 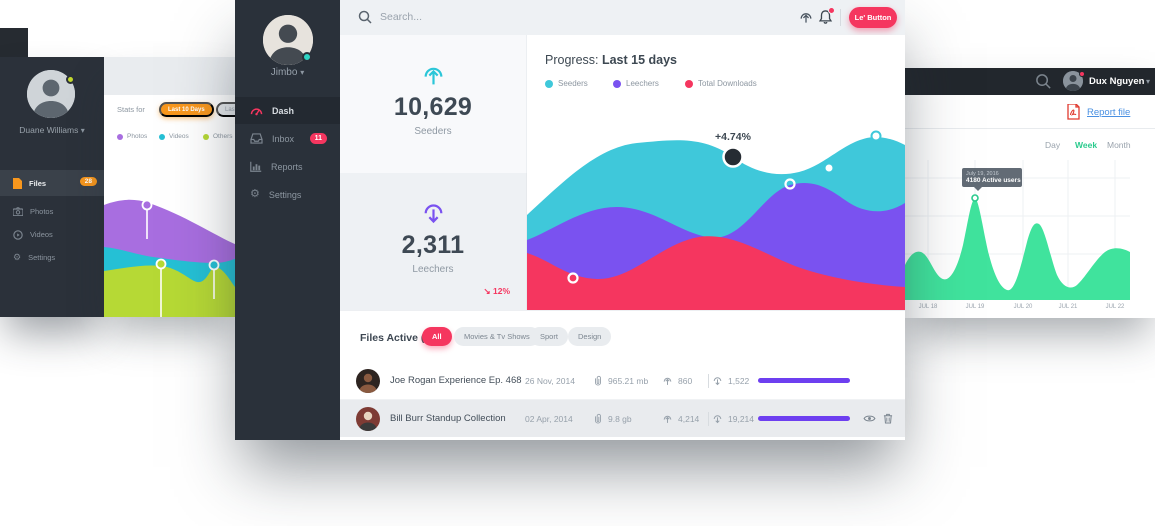 What do you see at coordinates (256, 138) in the screenshot?
I see `inbox-icon` at bounding box center [256, 138].